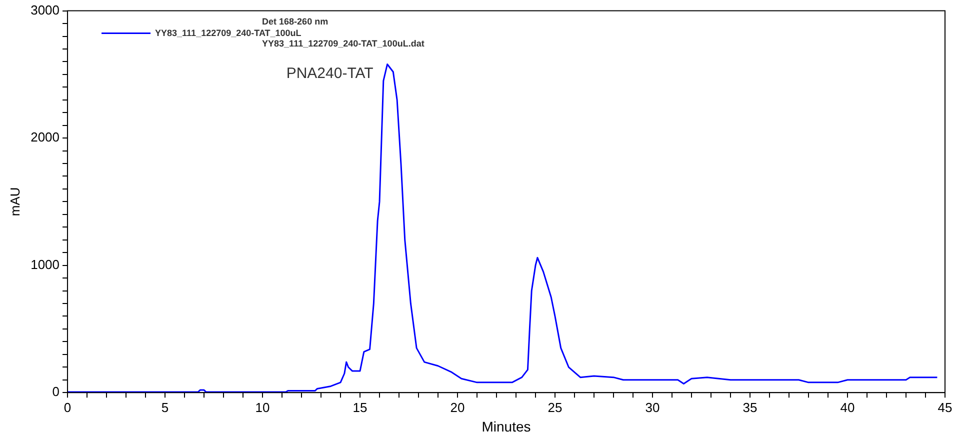 This screenshot has width=963, height=436. Describe the element at coordinates (343, 43) in the screenshot. I see `annotation: YY83_111_122709_240-TAT_100uL.dat` at that location.